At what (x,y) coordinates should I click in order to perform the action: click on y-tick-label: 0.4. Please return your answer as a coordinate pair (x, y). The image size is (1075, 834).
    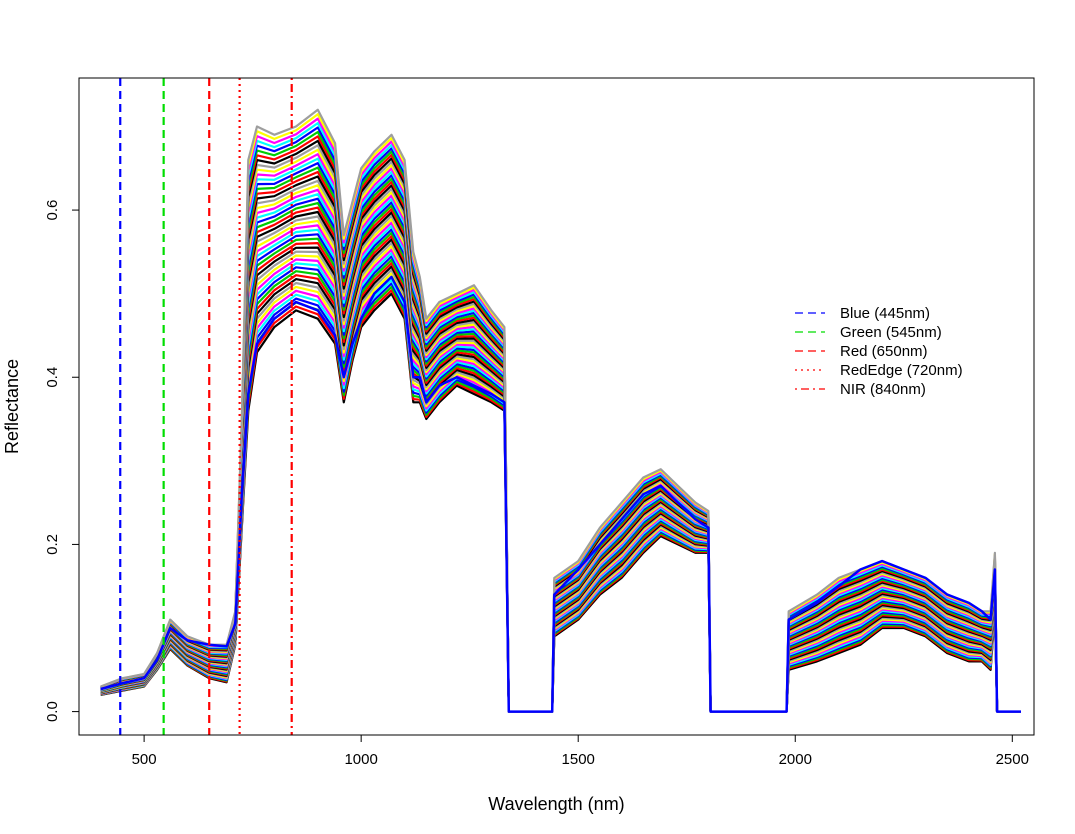
    Looking at the image, I should click on (52, 377).